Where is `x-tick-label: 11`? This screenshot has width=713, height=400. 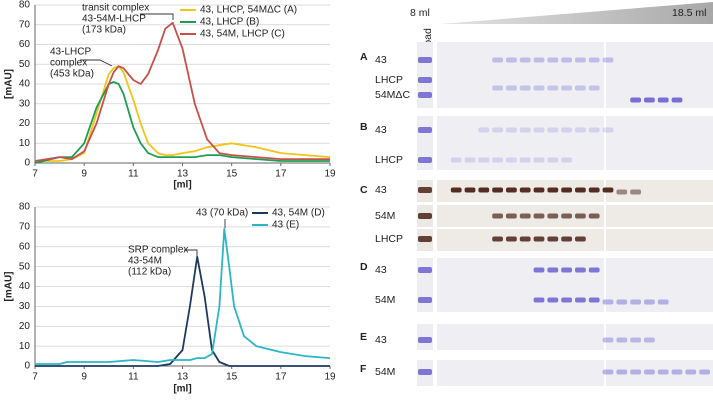
x-tick-label: 11 is located at coordinates (133, 174).